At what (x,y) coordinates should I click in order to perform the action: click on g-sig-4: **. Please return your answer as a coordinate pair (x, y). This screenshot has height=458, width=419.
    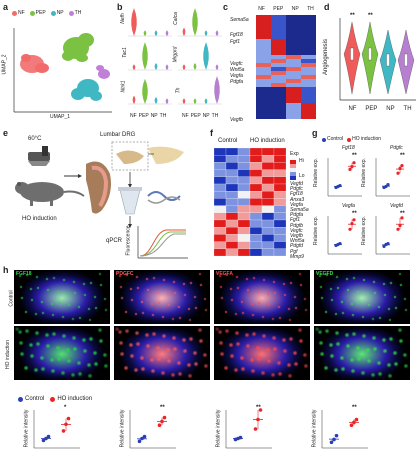
    Looking at the image, I should click on (402, 214).